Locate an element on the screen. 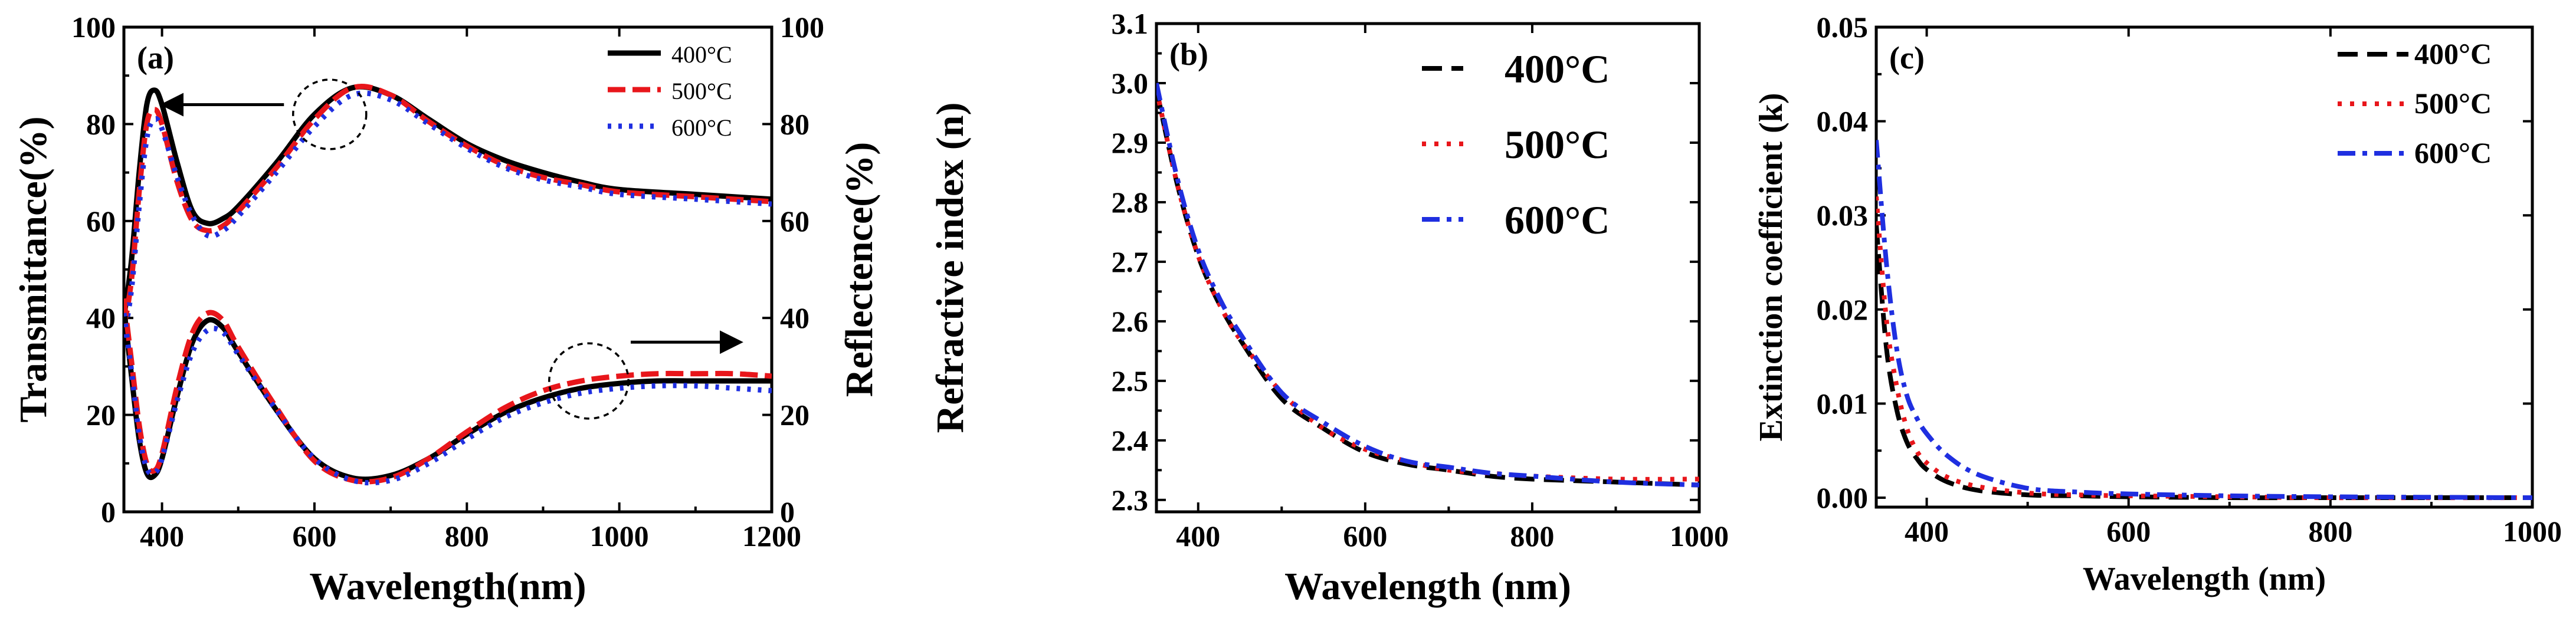  y-axis-label: Extinction coefficient (k) is located at coordinates (1771, 267).